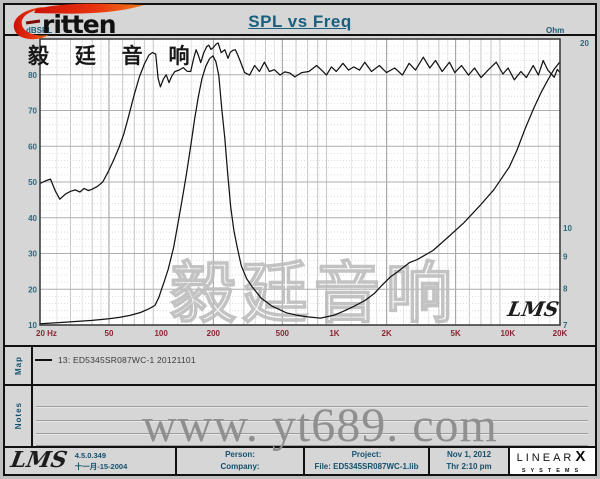 This screenshot has width=600, height=479. I want to click on footer-lms-cell: LMS 4.5.0.349 十一月-15-2004, so click(90, 460).